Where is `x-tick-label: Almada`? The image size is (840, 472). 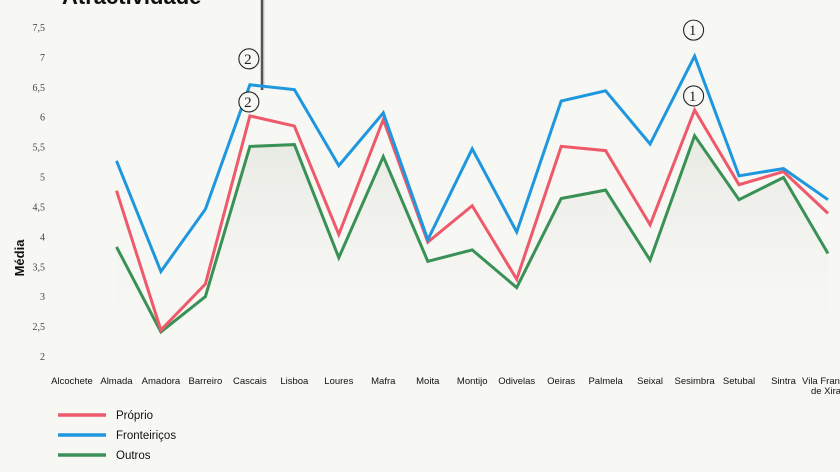 x-tick-label: Almada is located at coordinates (116, 381).